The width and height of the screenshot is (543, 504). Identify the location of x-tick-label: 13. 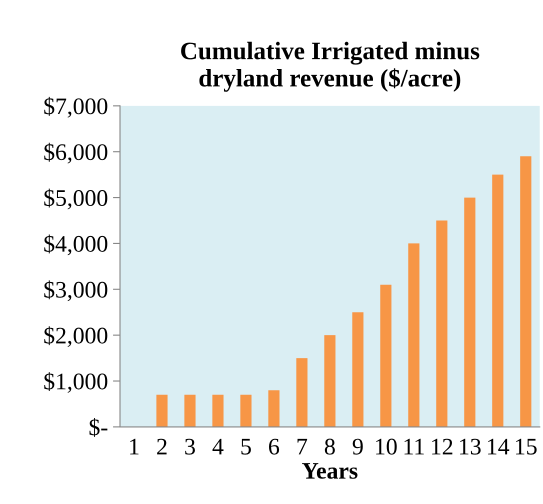
(470, 446).